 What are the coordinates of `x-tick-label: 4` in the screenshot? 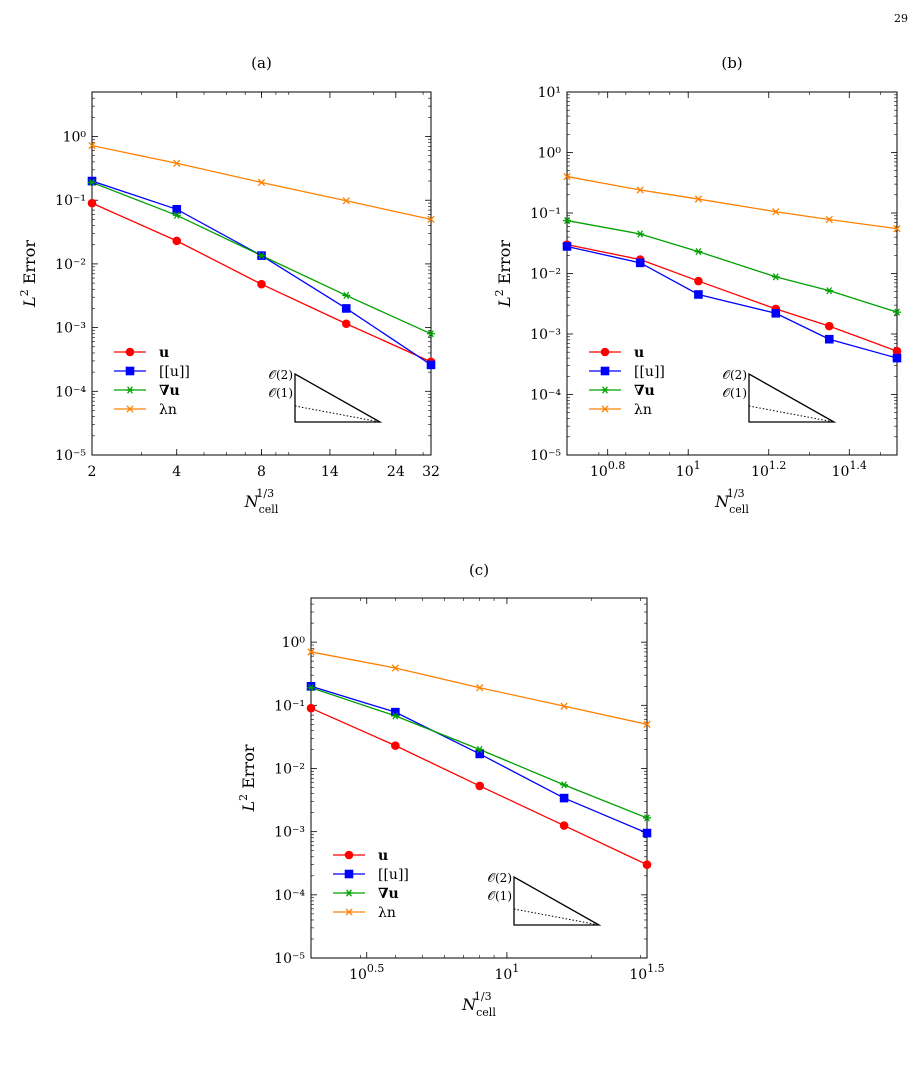 It's located at (176, 472).